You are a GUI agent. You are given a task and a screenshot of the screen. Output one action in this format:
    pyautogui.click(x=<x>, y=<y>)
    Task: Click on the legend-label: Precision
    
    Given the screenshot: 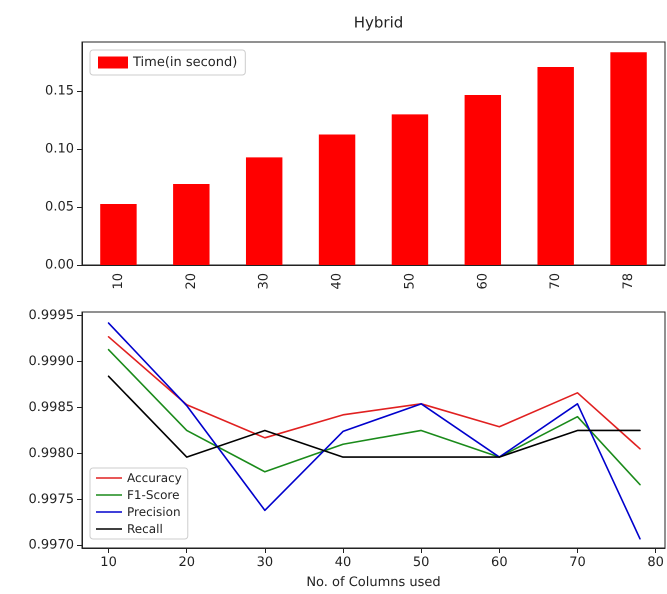 What is the action you would take?
    pyautogui.click(x=154, y=512)
    